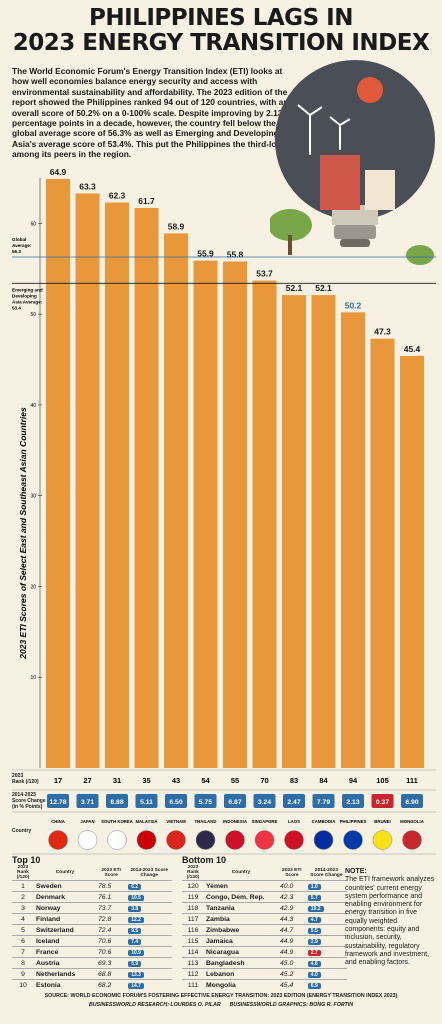  I want to click on change-value: 7.79, so click(323, 802).